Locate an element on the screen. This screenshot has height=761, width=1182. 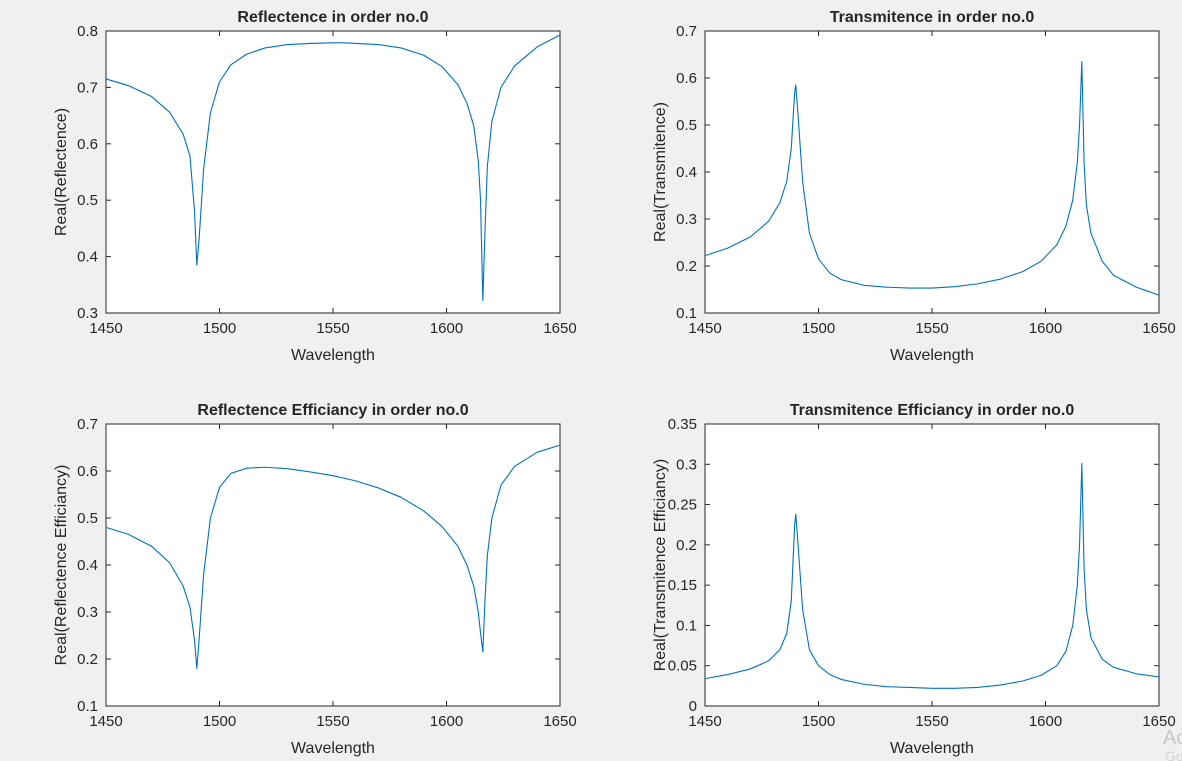
y-tick-label: 0 is located at coordinates (693, 706).